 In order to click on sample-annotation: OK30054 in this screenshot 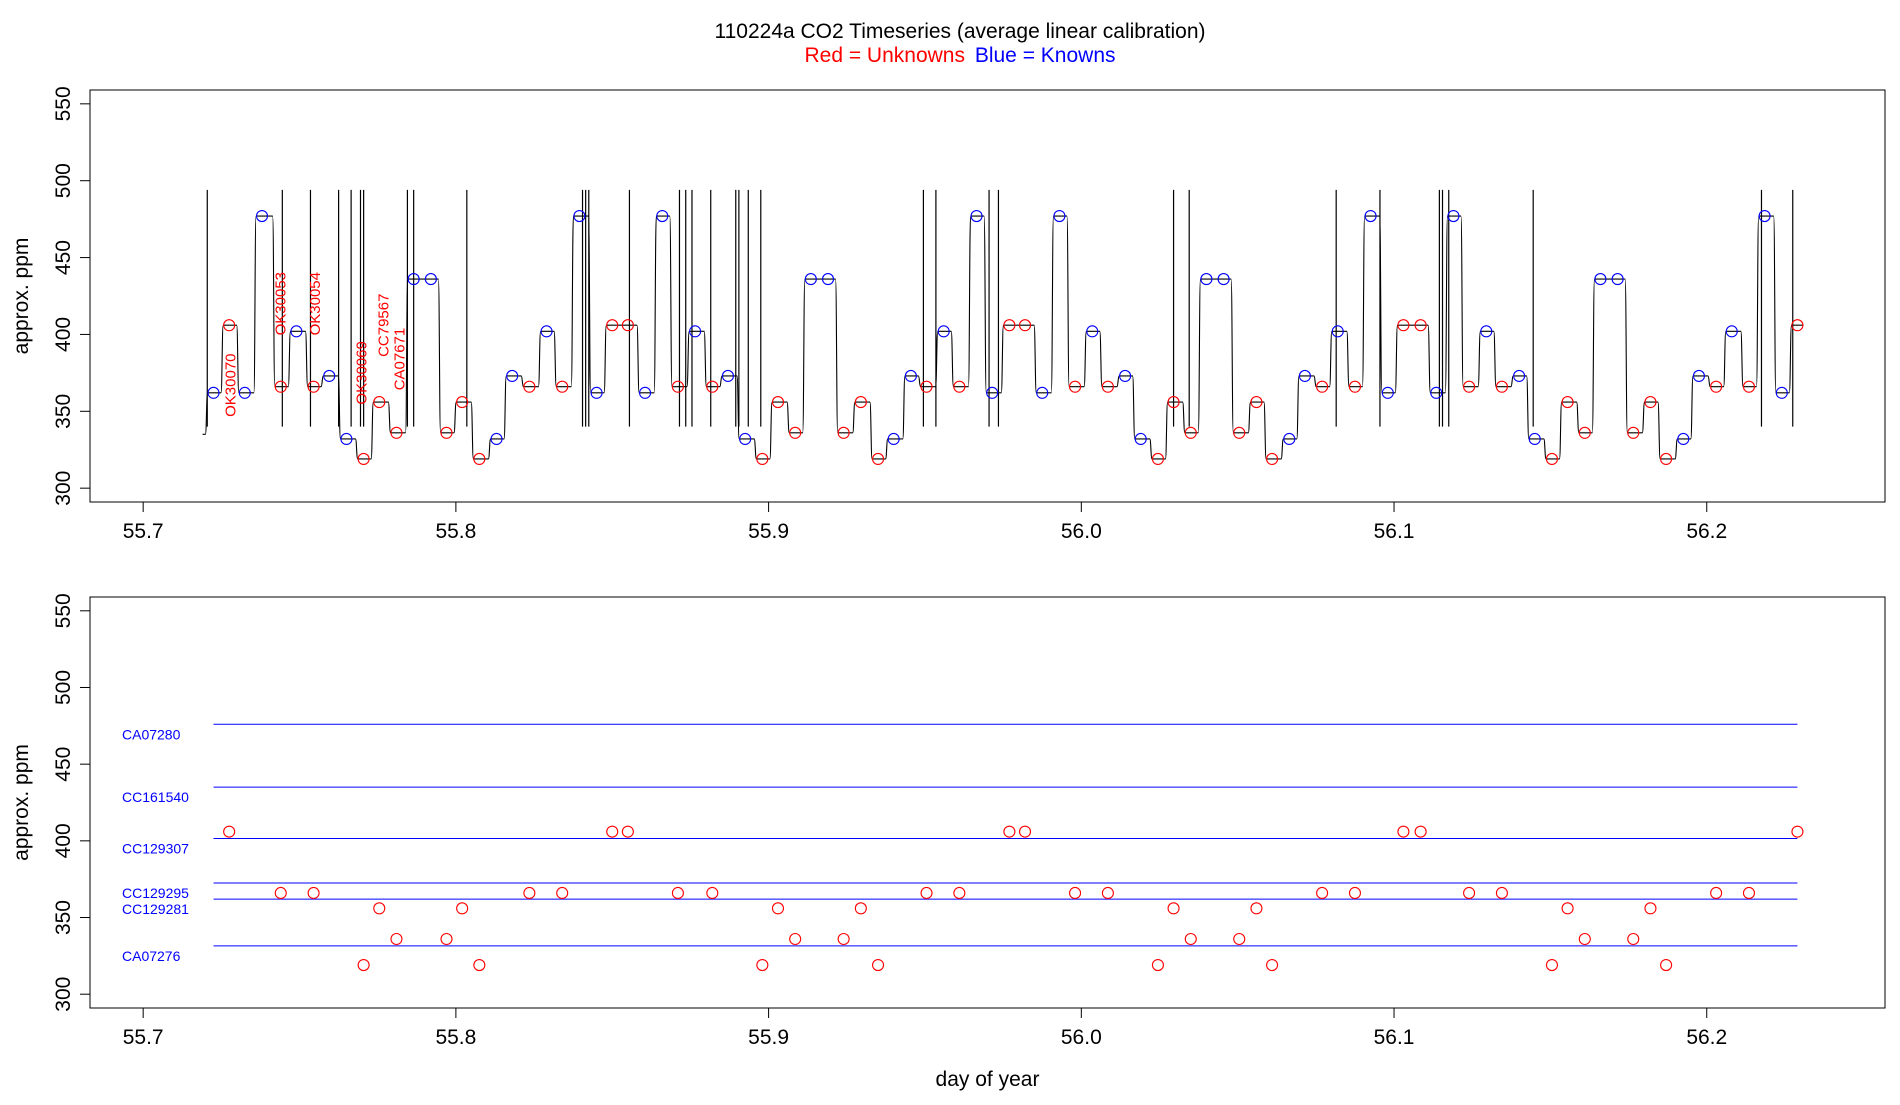, I will do `click(315, 303)`.